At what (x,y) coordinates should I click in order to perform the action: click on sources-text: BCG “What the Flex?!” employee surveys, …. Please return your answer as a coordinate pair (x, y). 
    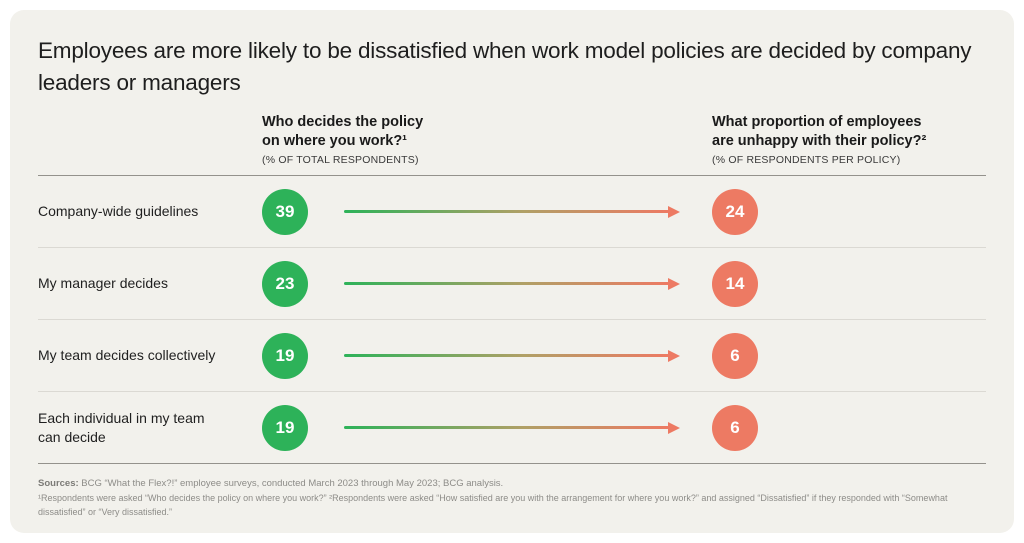
    Looking at the image, I should click on (292, 483).